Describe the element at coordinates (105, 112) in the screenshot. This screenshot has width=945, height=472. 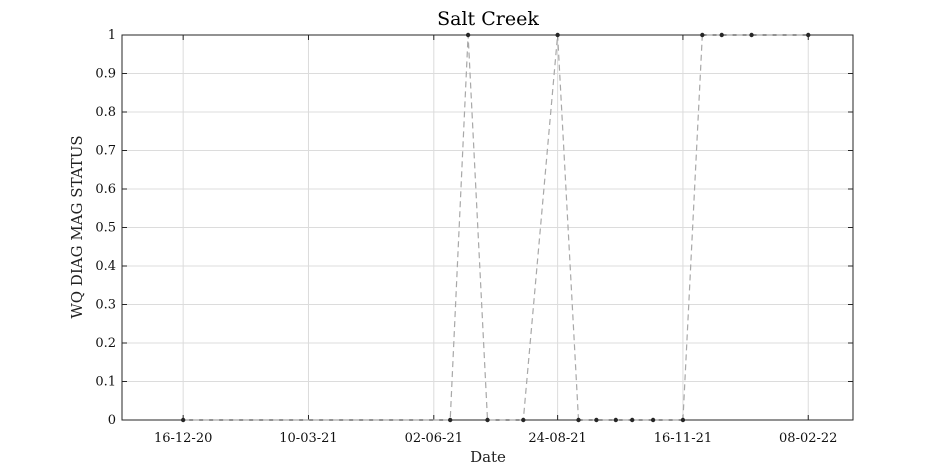
I see `y-tick-label: 0.8` at that location.